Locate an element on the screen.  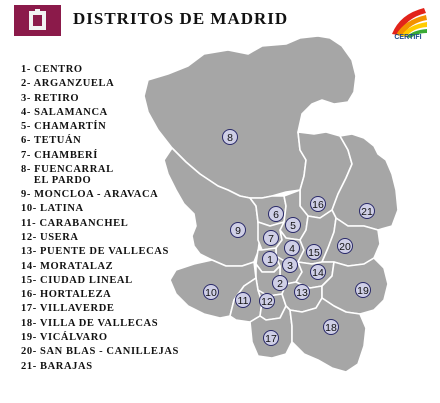
district-label-16: 16 is located at coordinates (318, 205).